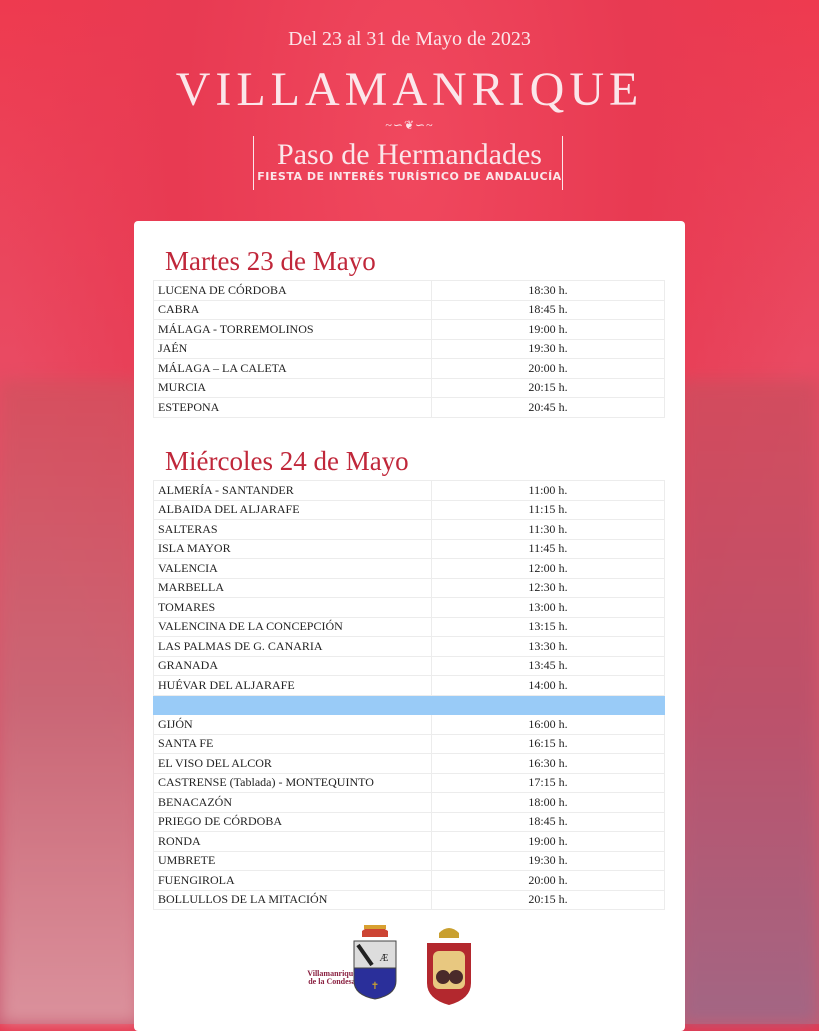  I want to click on brotherhood-name: ALMERÍA - SANTANDER, so click(292, 490).